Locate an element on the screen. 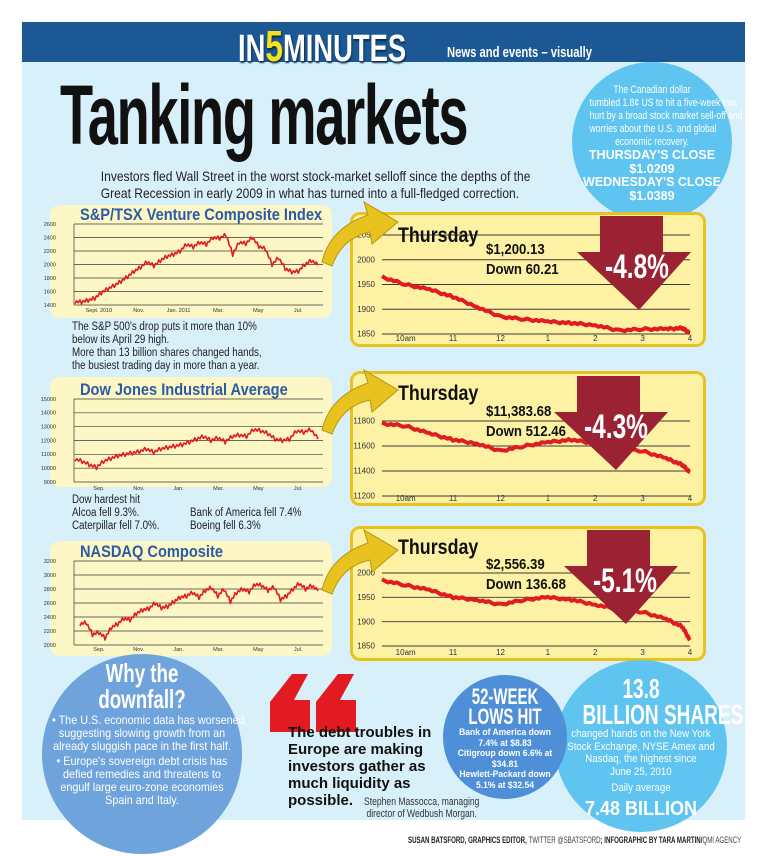 Image resolution: width=768 pixels, height=856 pixels. why-title: downfall? is located at coordinates (142, 699).